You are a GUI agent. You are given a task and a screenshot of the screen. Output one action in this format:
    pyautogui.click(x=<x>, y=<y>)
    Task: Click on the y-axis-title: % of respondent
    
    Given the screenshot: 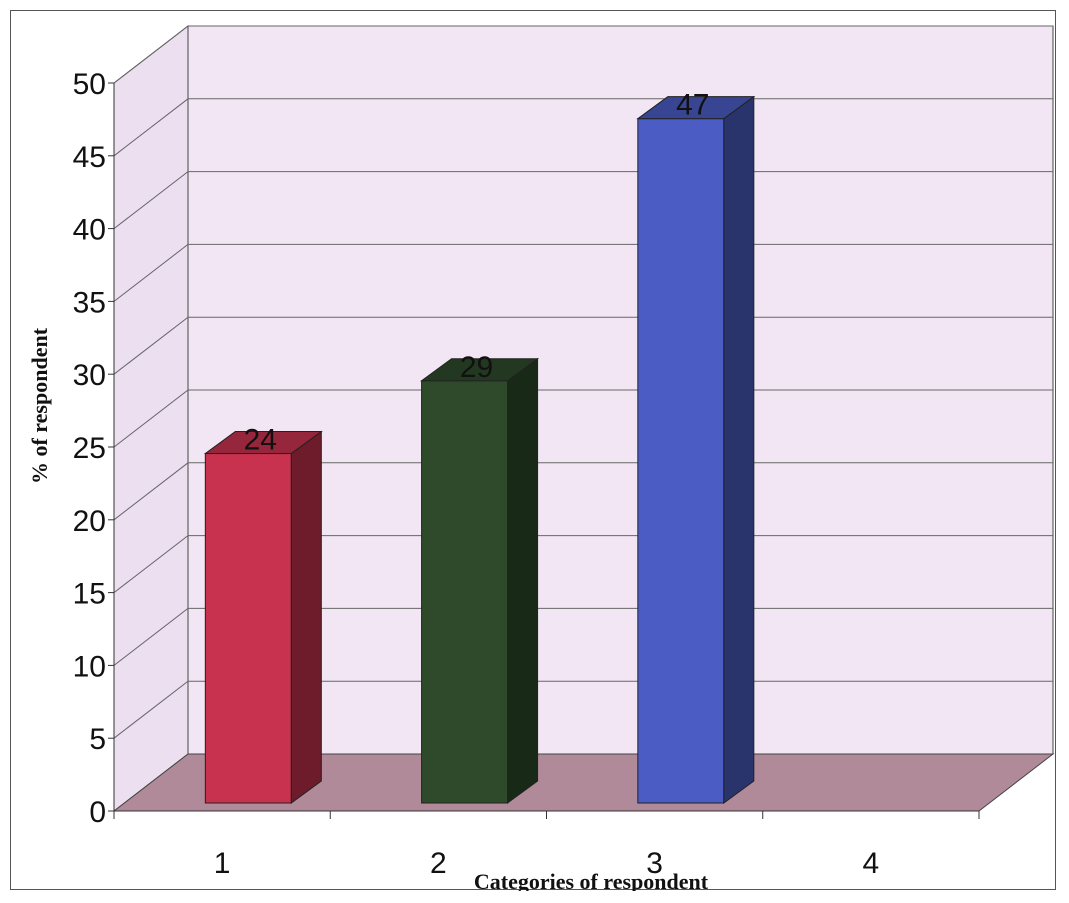 What is the action you would take?
    pyautogui.click(x=39, y=405)
    